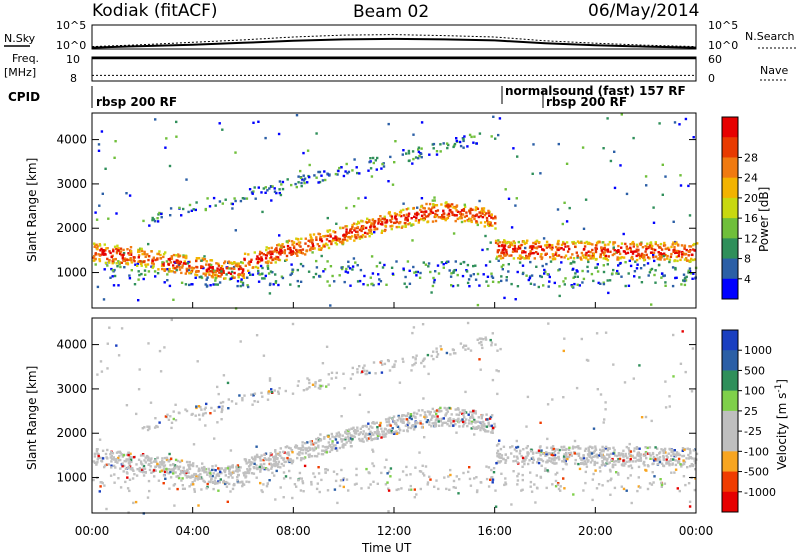 This screenshot has height=554, width=800. What do you see at coordinates (751, 157) in the screenshot?
I see `colorbar-tick-label: 28` at bounding box center [751, 157].